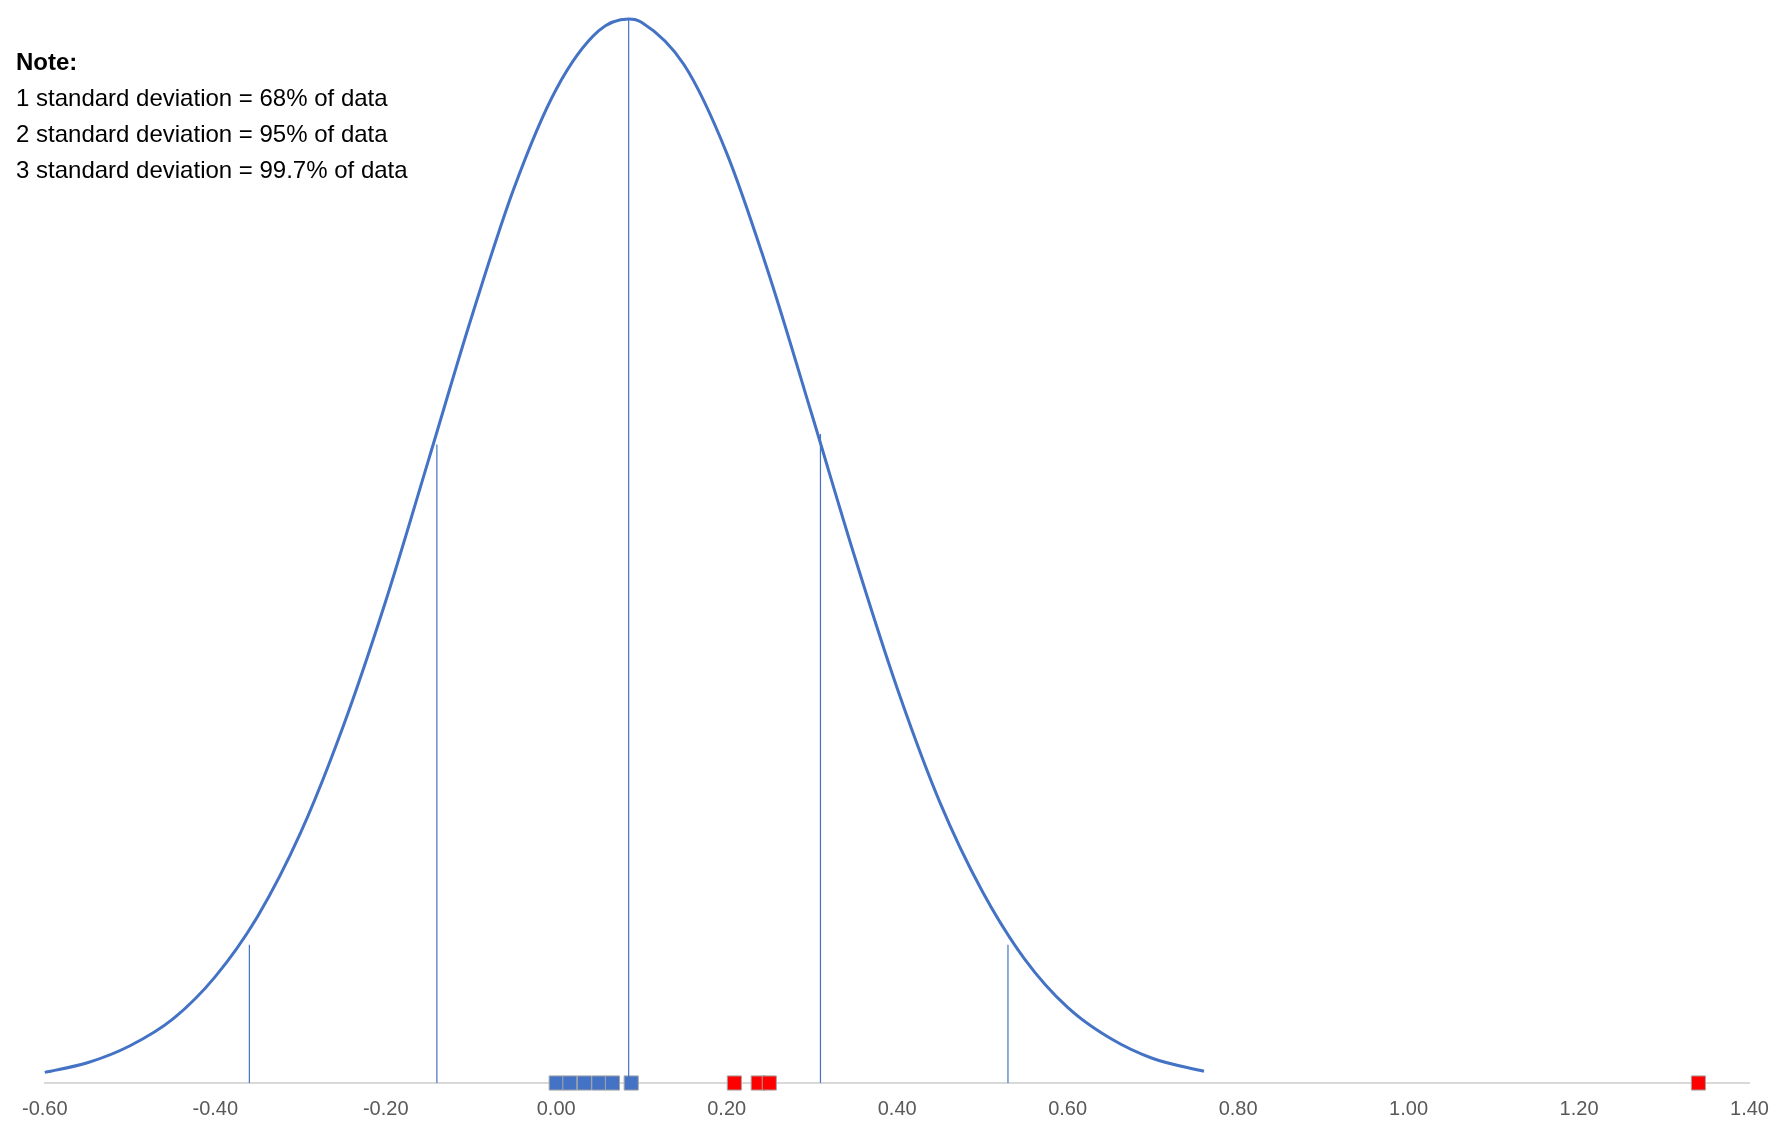  What do you see at coordinates (727, 1107) in the screenshot?
I see `x-tick-label: 0.20` at bounding box center [727, 1107].